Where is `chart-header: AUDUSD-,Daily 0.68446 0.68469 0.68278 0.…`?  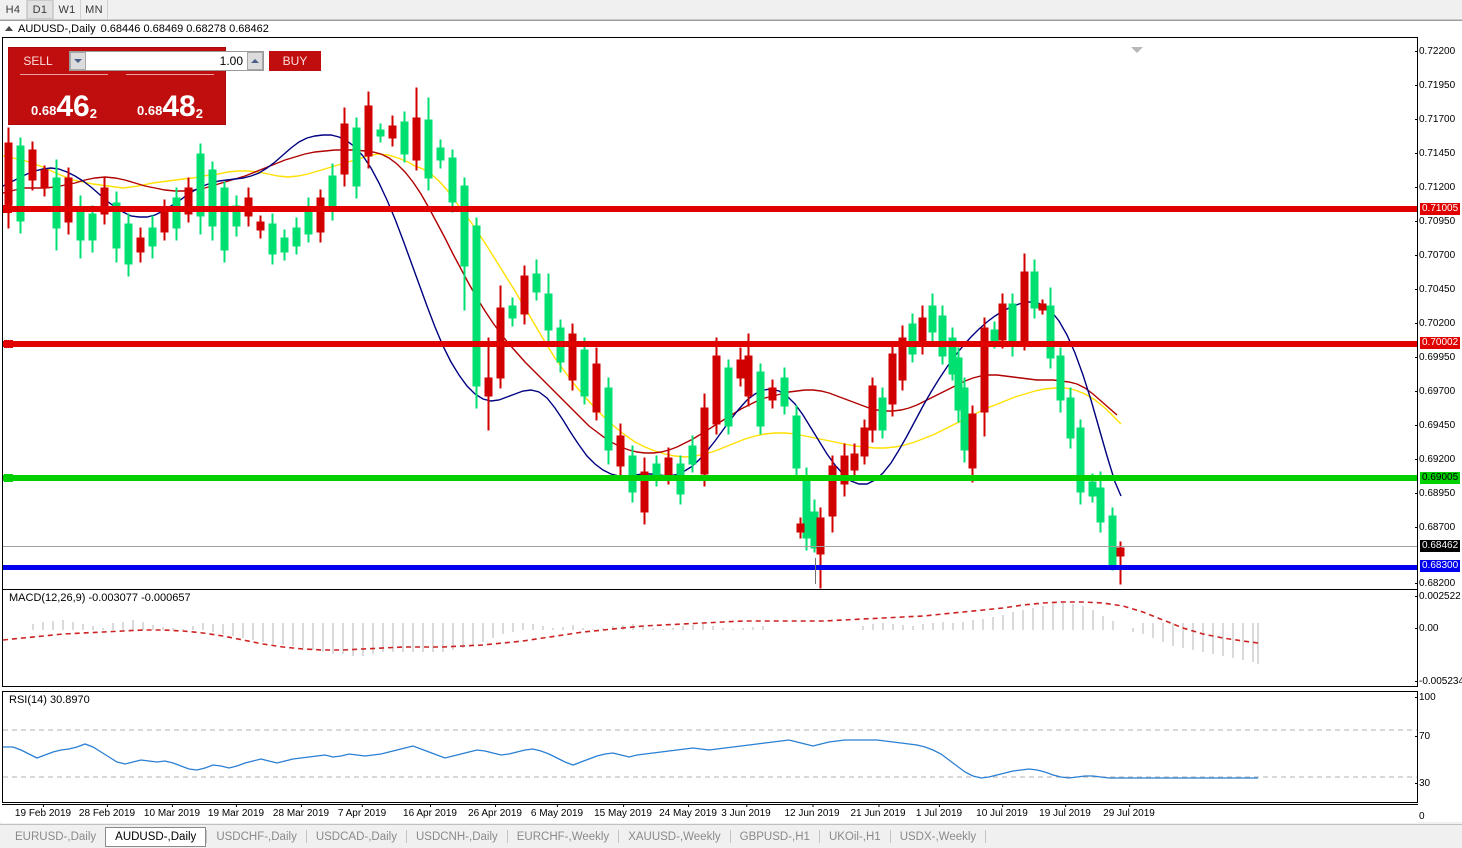
chart-header: AUDUSD-,Daily 0.68446 0.68469 0.68278 0.… is located at coordinates (731, 28).